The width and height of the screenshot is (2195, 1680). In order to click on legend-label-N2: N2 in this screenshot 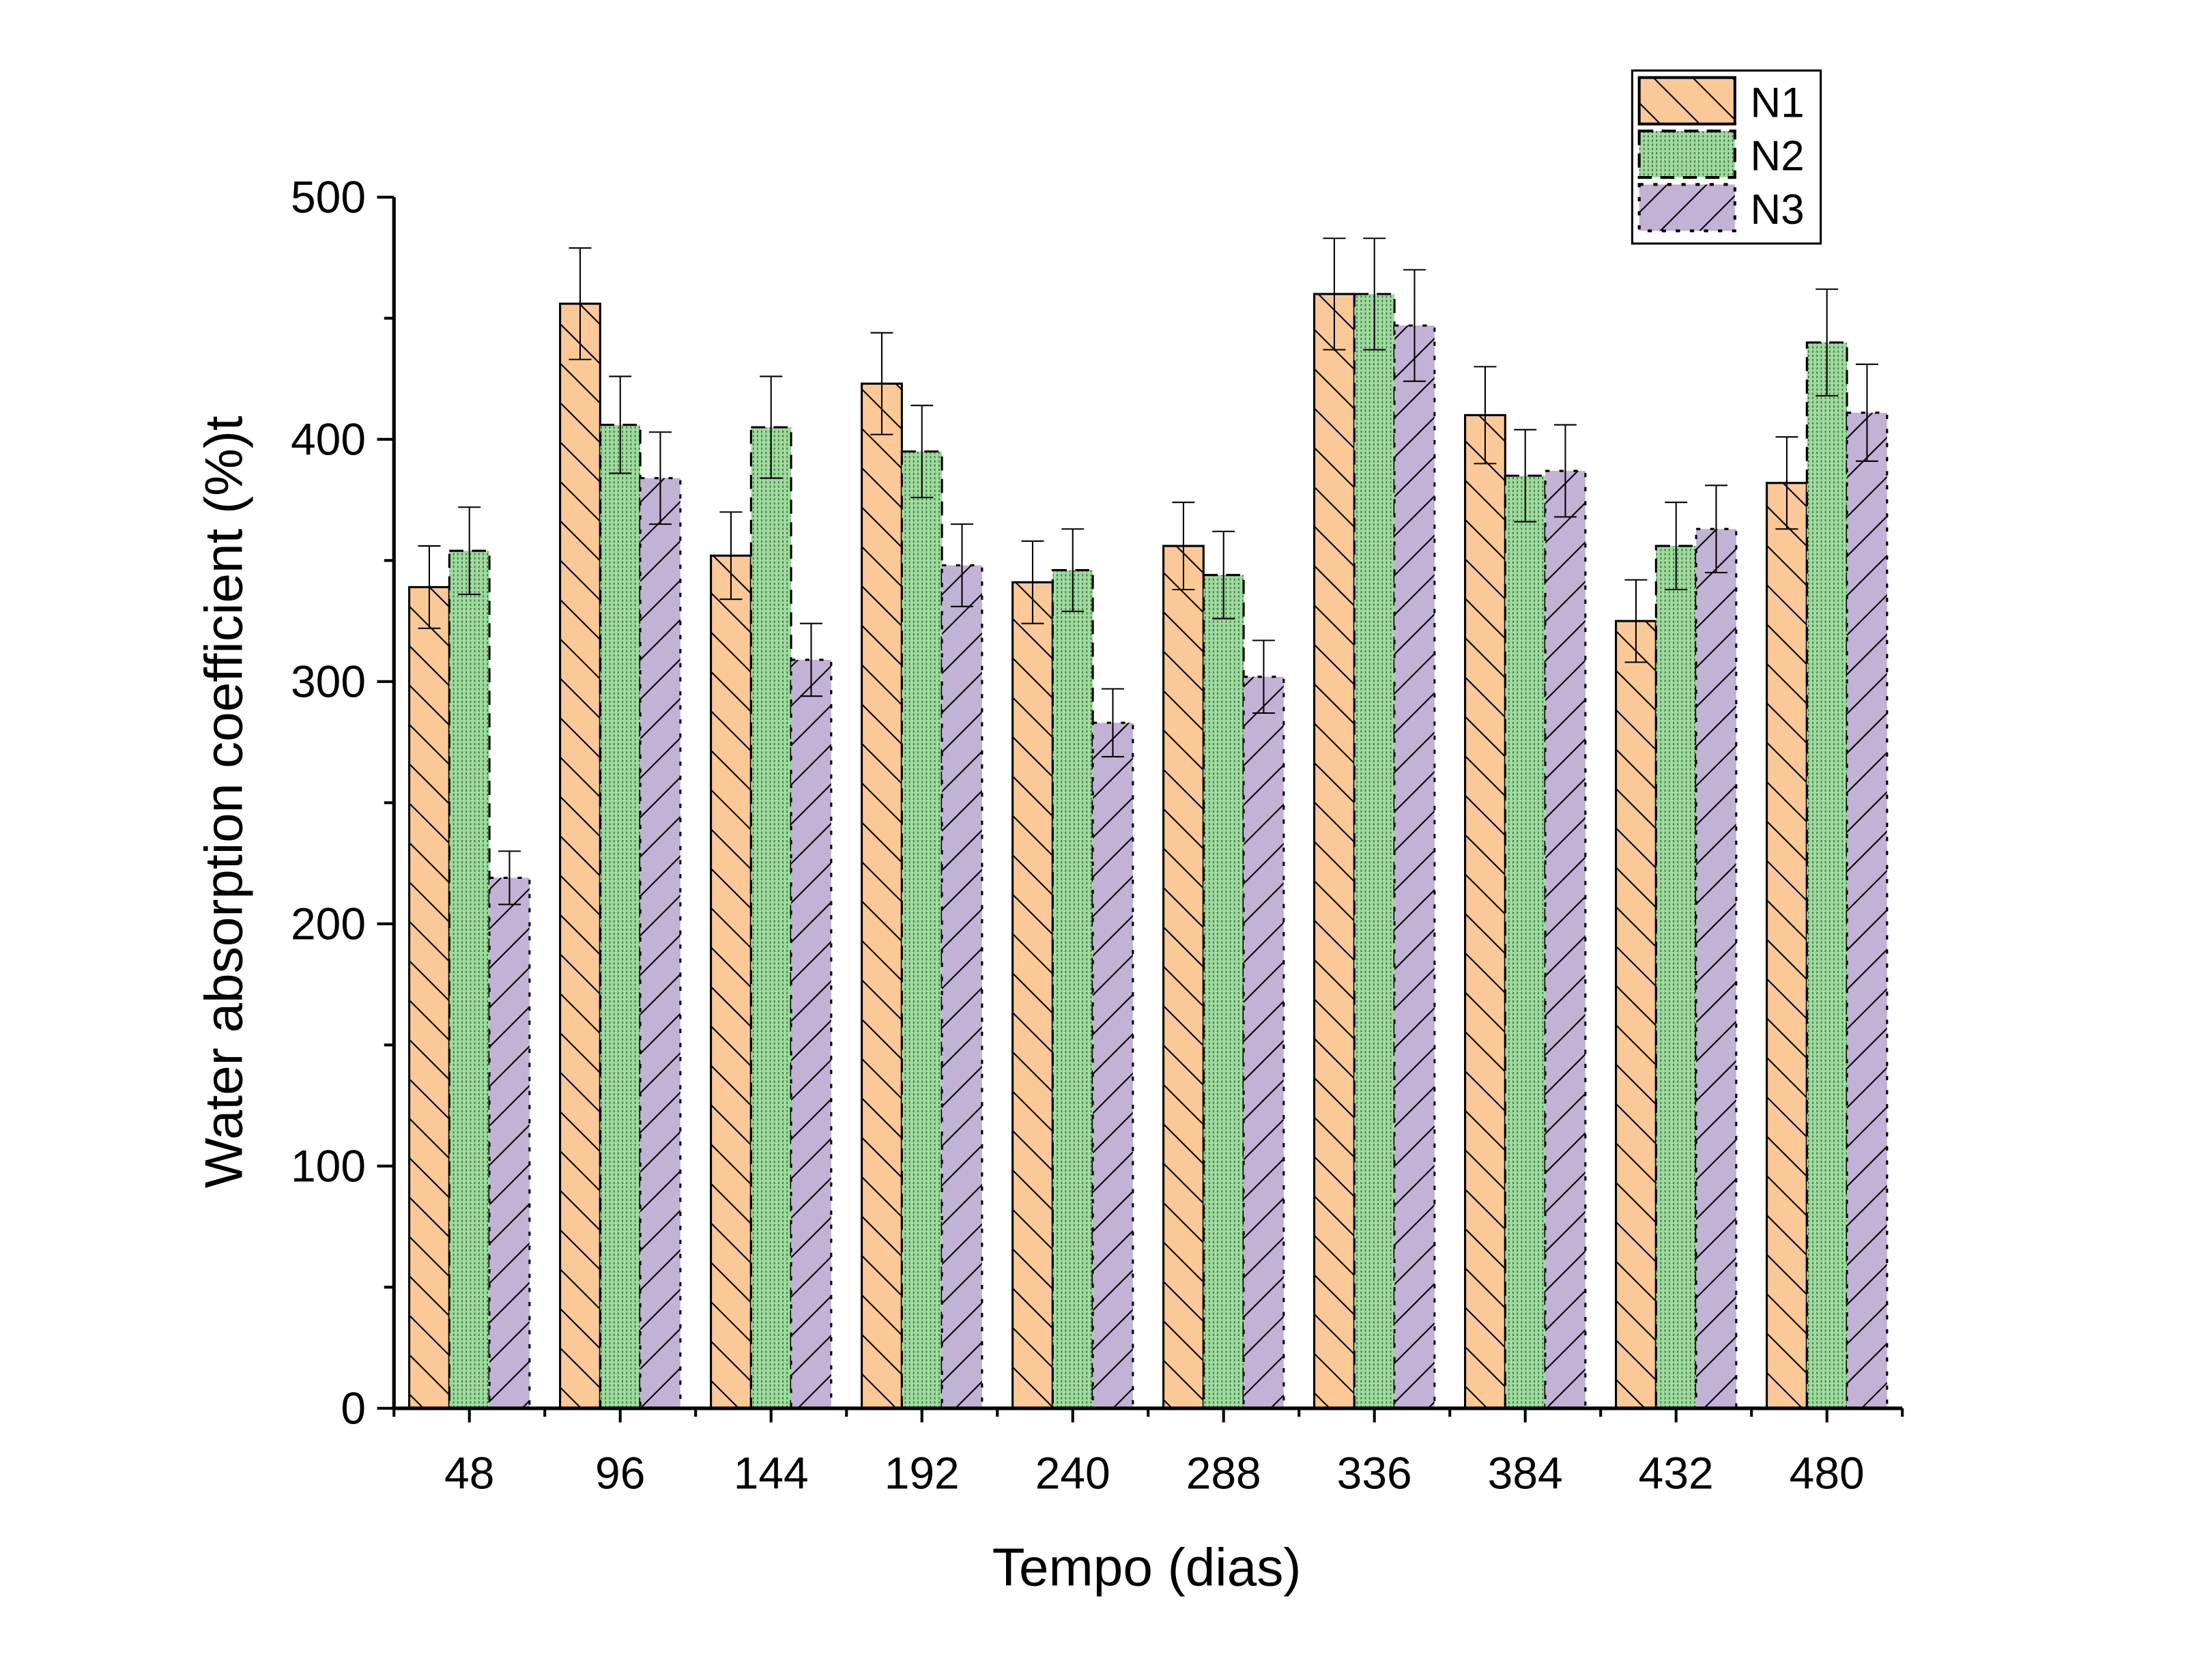, I will do `click(1778, 156)`.